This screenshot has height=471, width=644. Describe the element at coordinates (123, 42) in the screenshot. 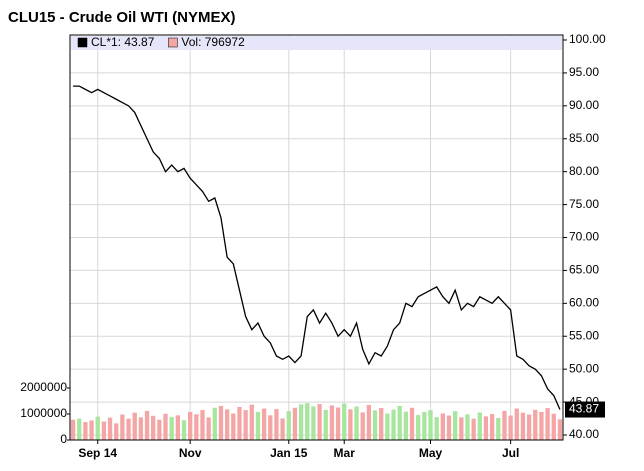

I see `legend-label: CL*1: 43.87` at that location.